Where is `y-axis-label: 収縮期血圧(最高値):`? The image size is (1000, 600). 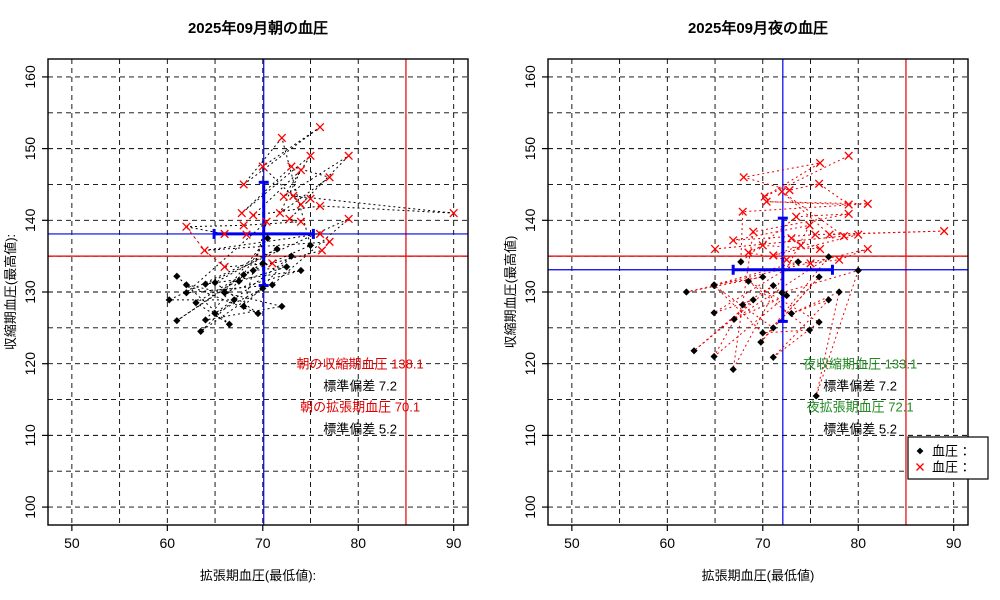 y-axis-label: 収縮期血圧(最高値): is located at coordinates (10, 292).